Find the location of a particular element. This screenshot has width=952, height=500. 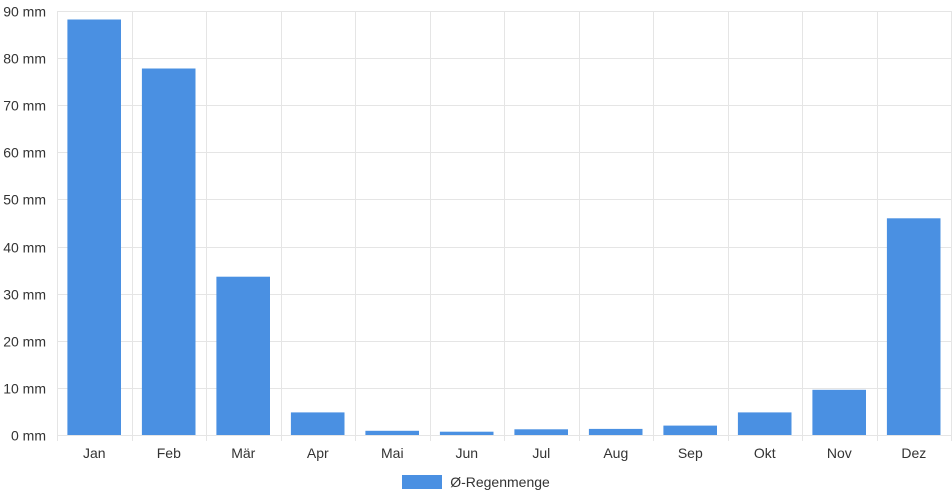

x-tick-label: Dez is located at coordinates (913, 453).